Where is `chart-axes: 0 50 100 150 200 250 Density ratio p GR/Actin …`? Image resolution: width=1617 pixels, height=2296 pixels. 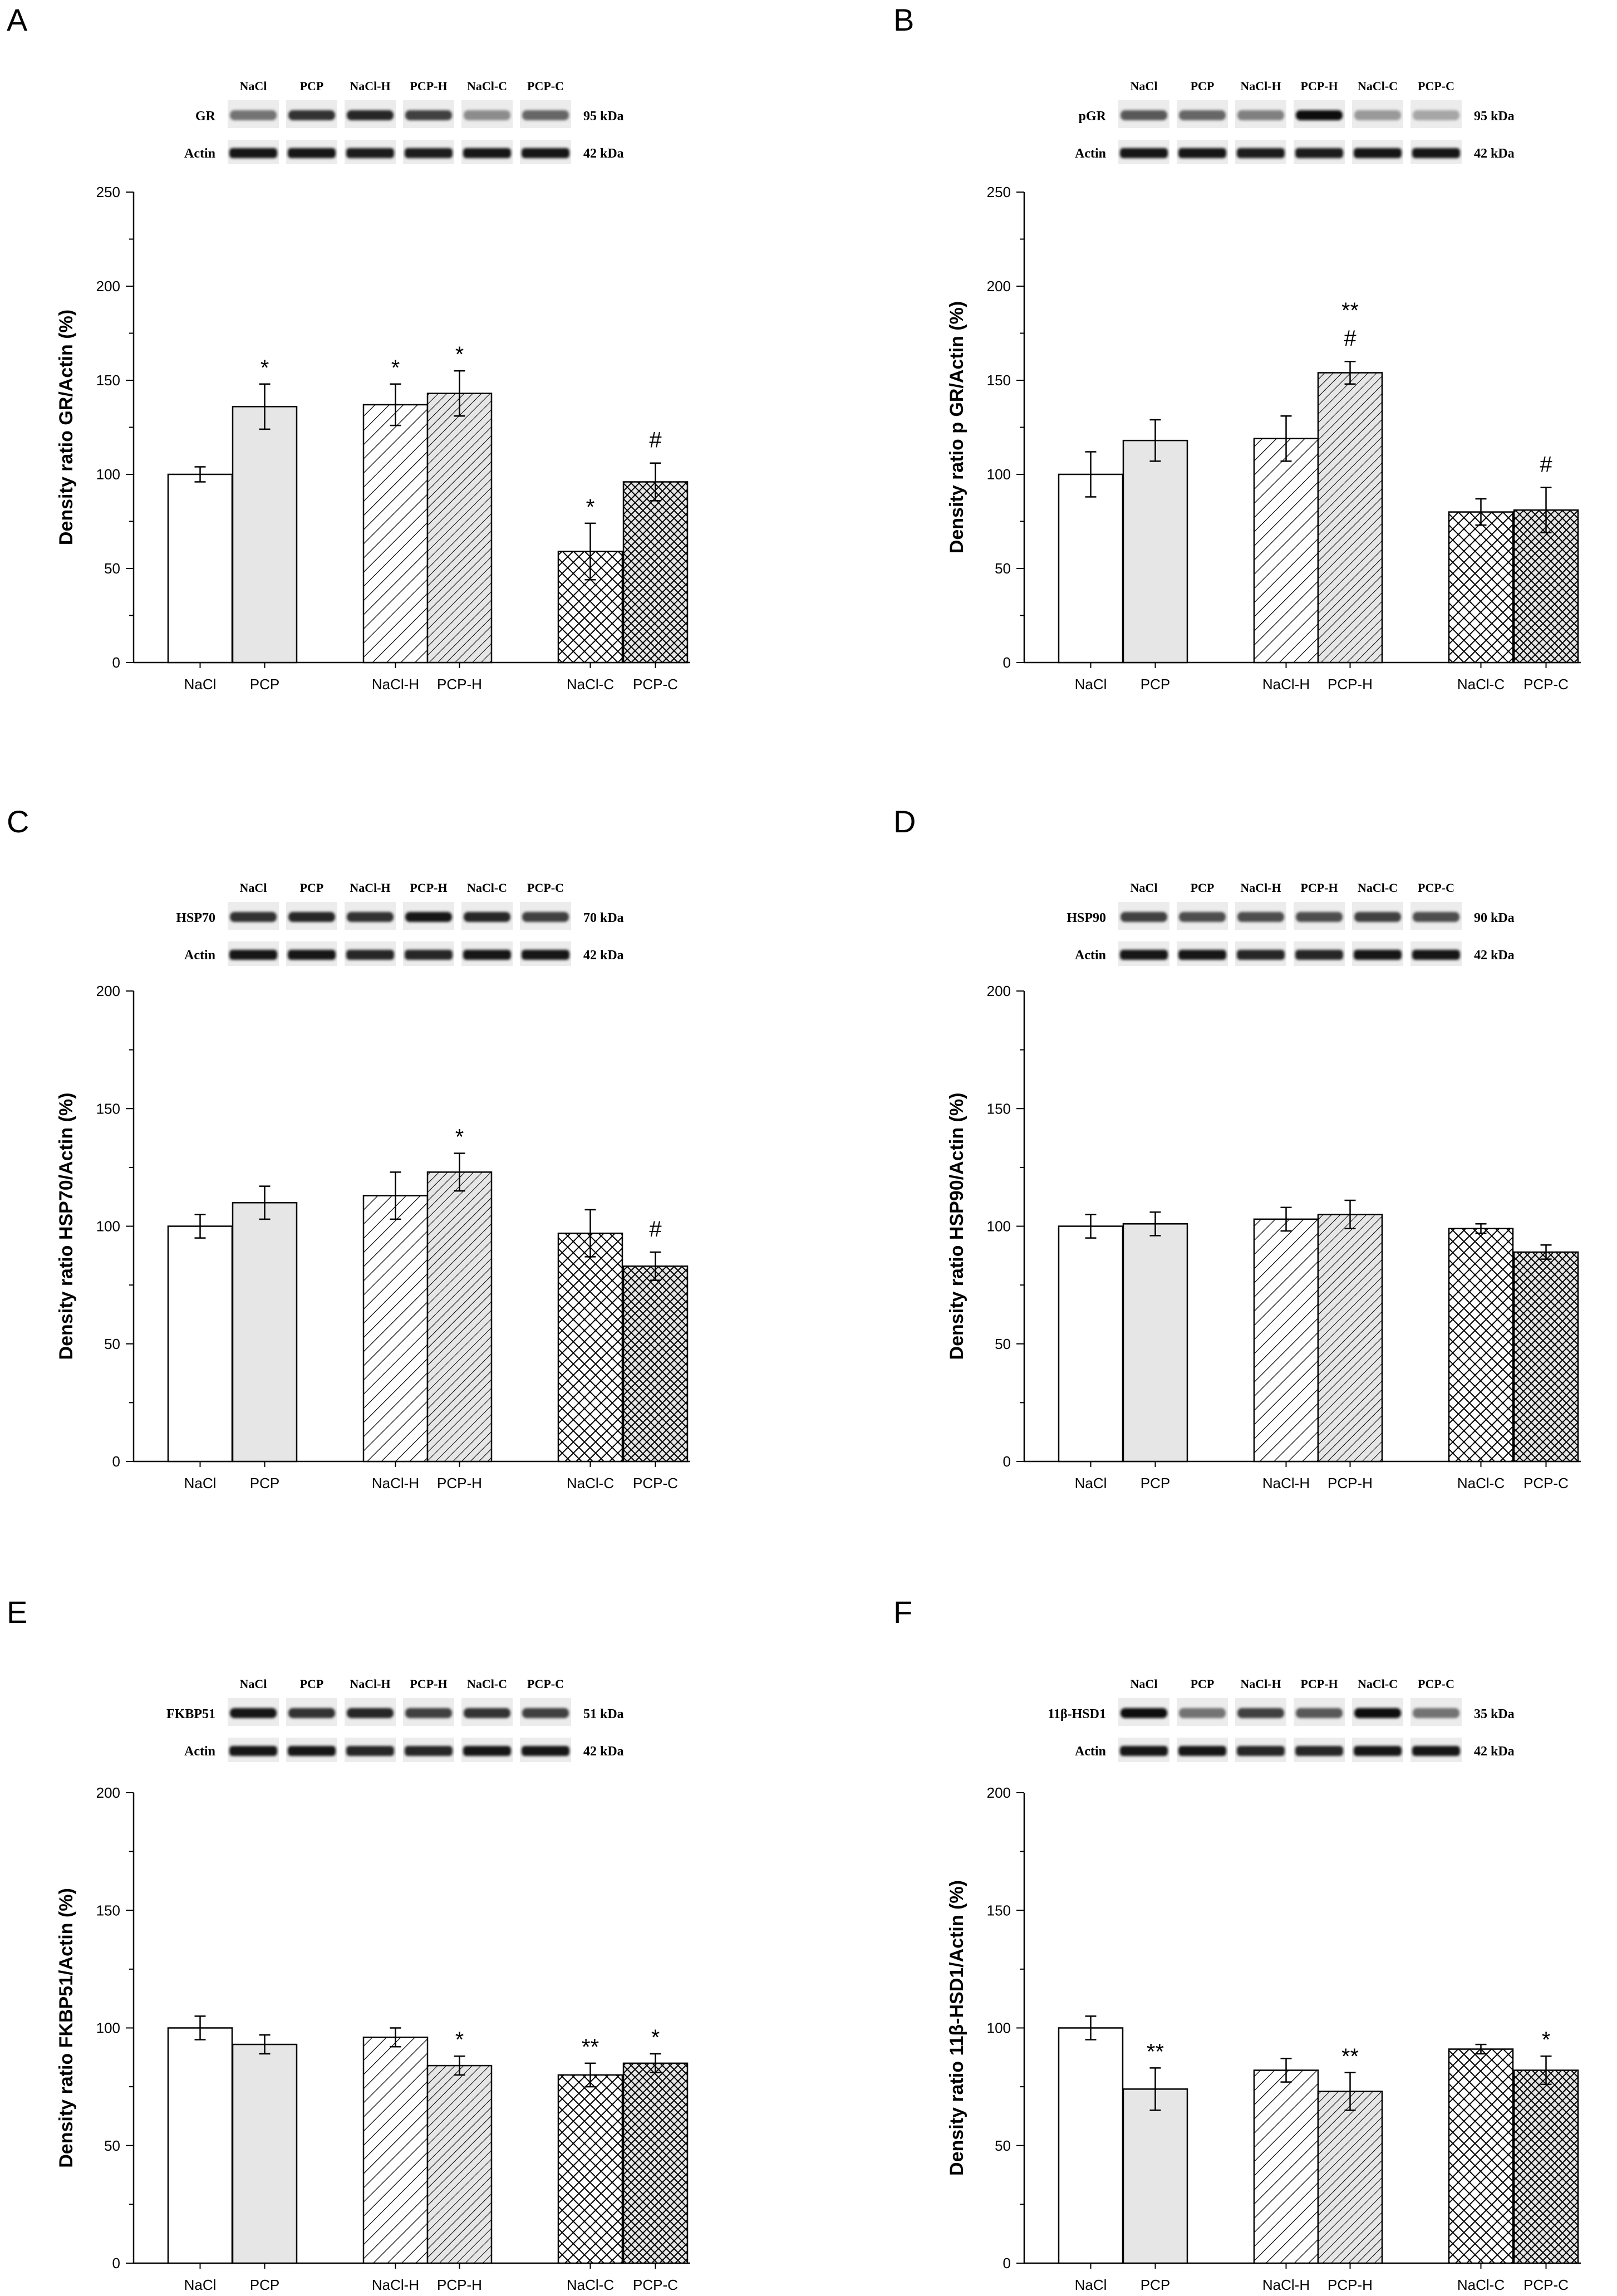
chart-axes: 0 50 100 150 200 250 Density ratio p GR/Actin … is located at coordinates (1263, 427).